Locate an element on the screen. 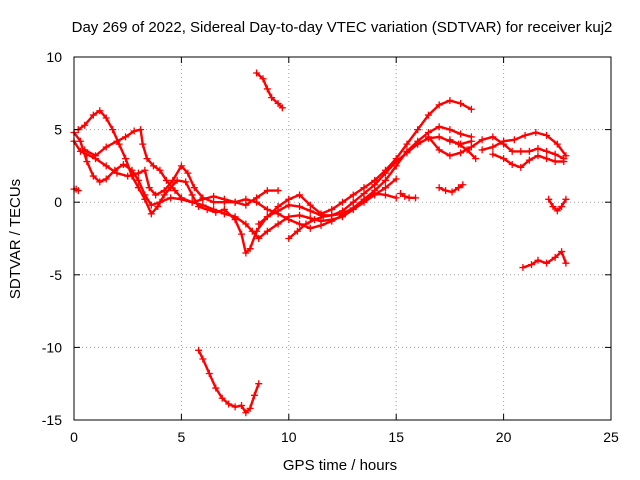 This screenshot has height=480, width=640. y-tick-label: -15 is located at coordinates (52, 420).